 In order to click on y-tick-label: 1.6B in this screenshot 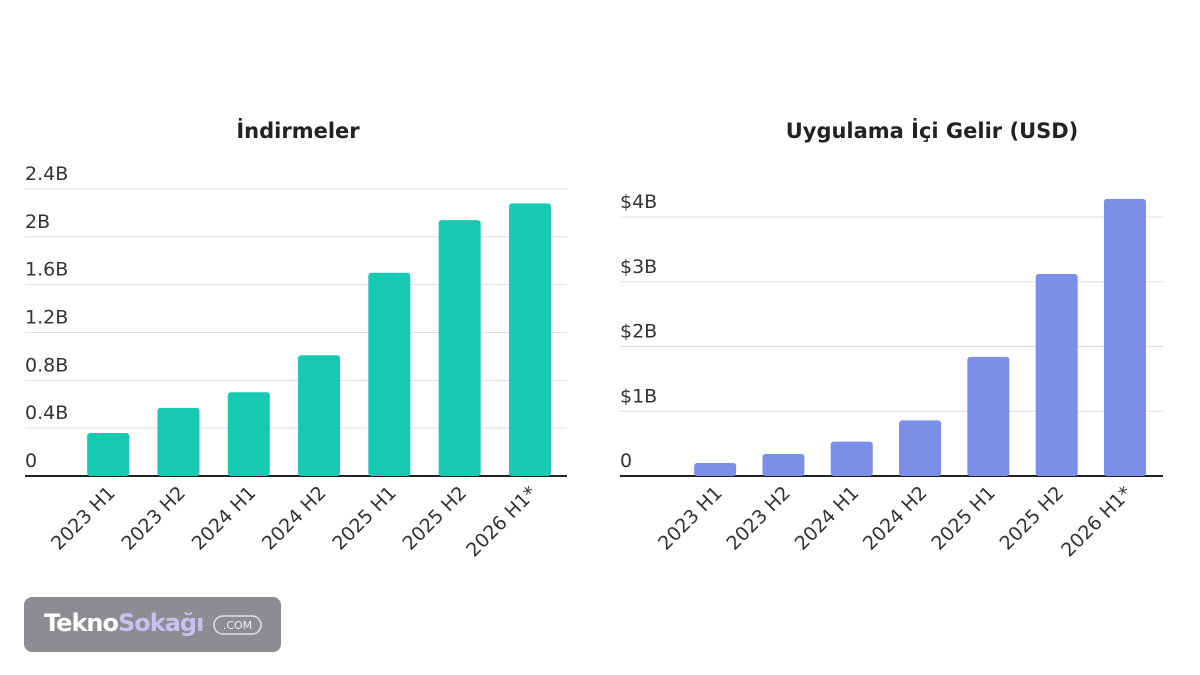, I will do `click(46, 270)`.